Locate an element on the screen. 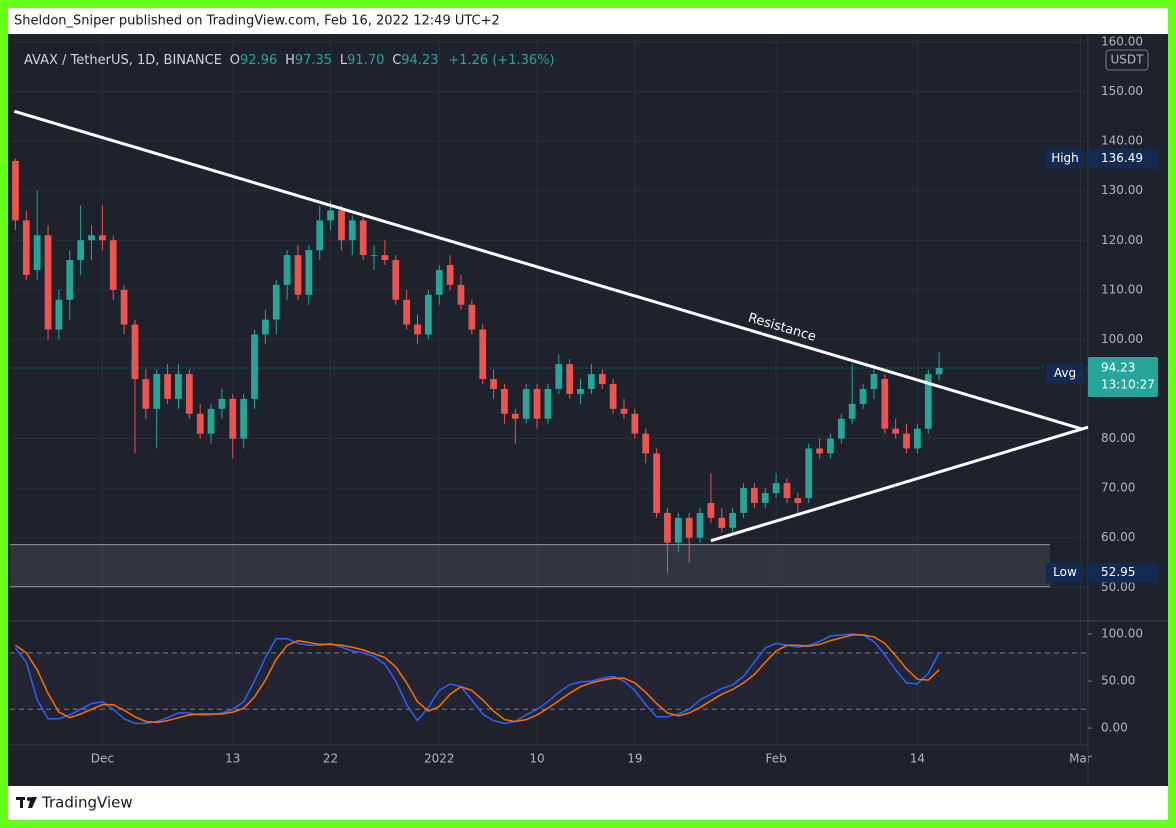  footer-brand: TradingView is located at coordinates (87, 803).